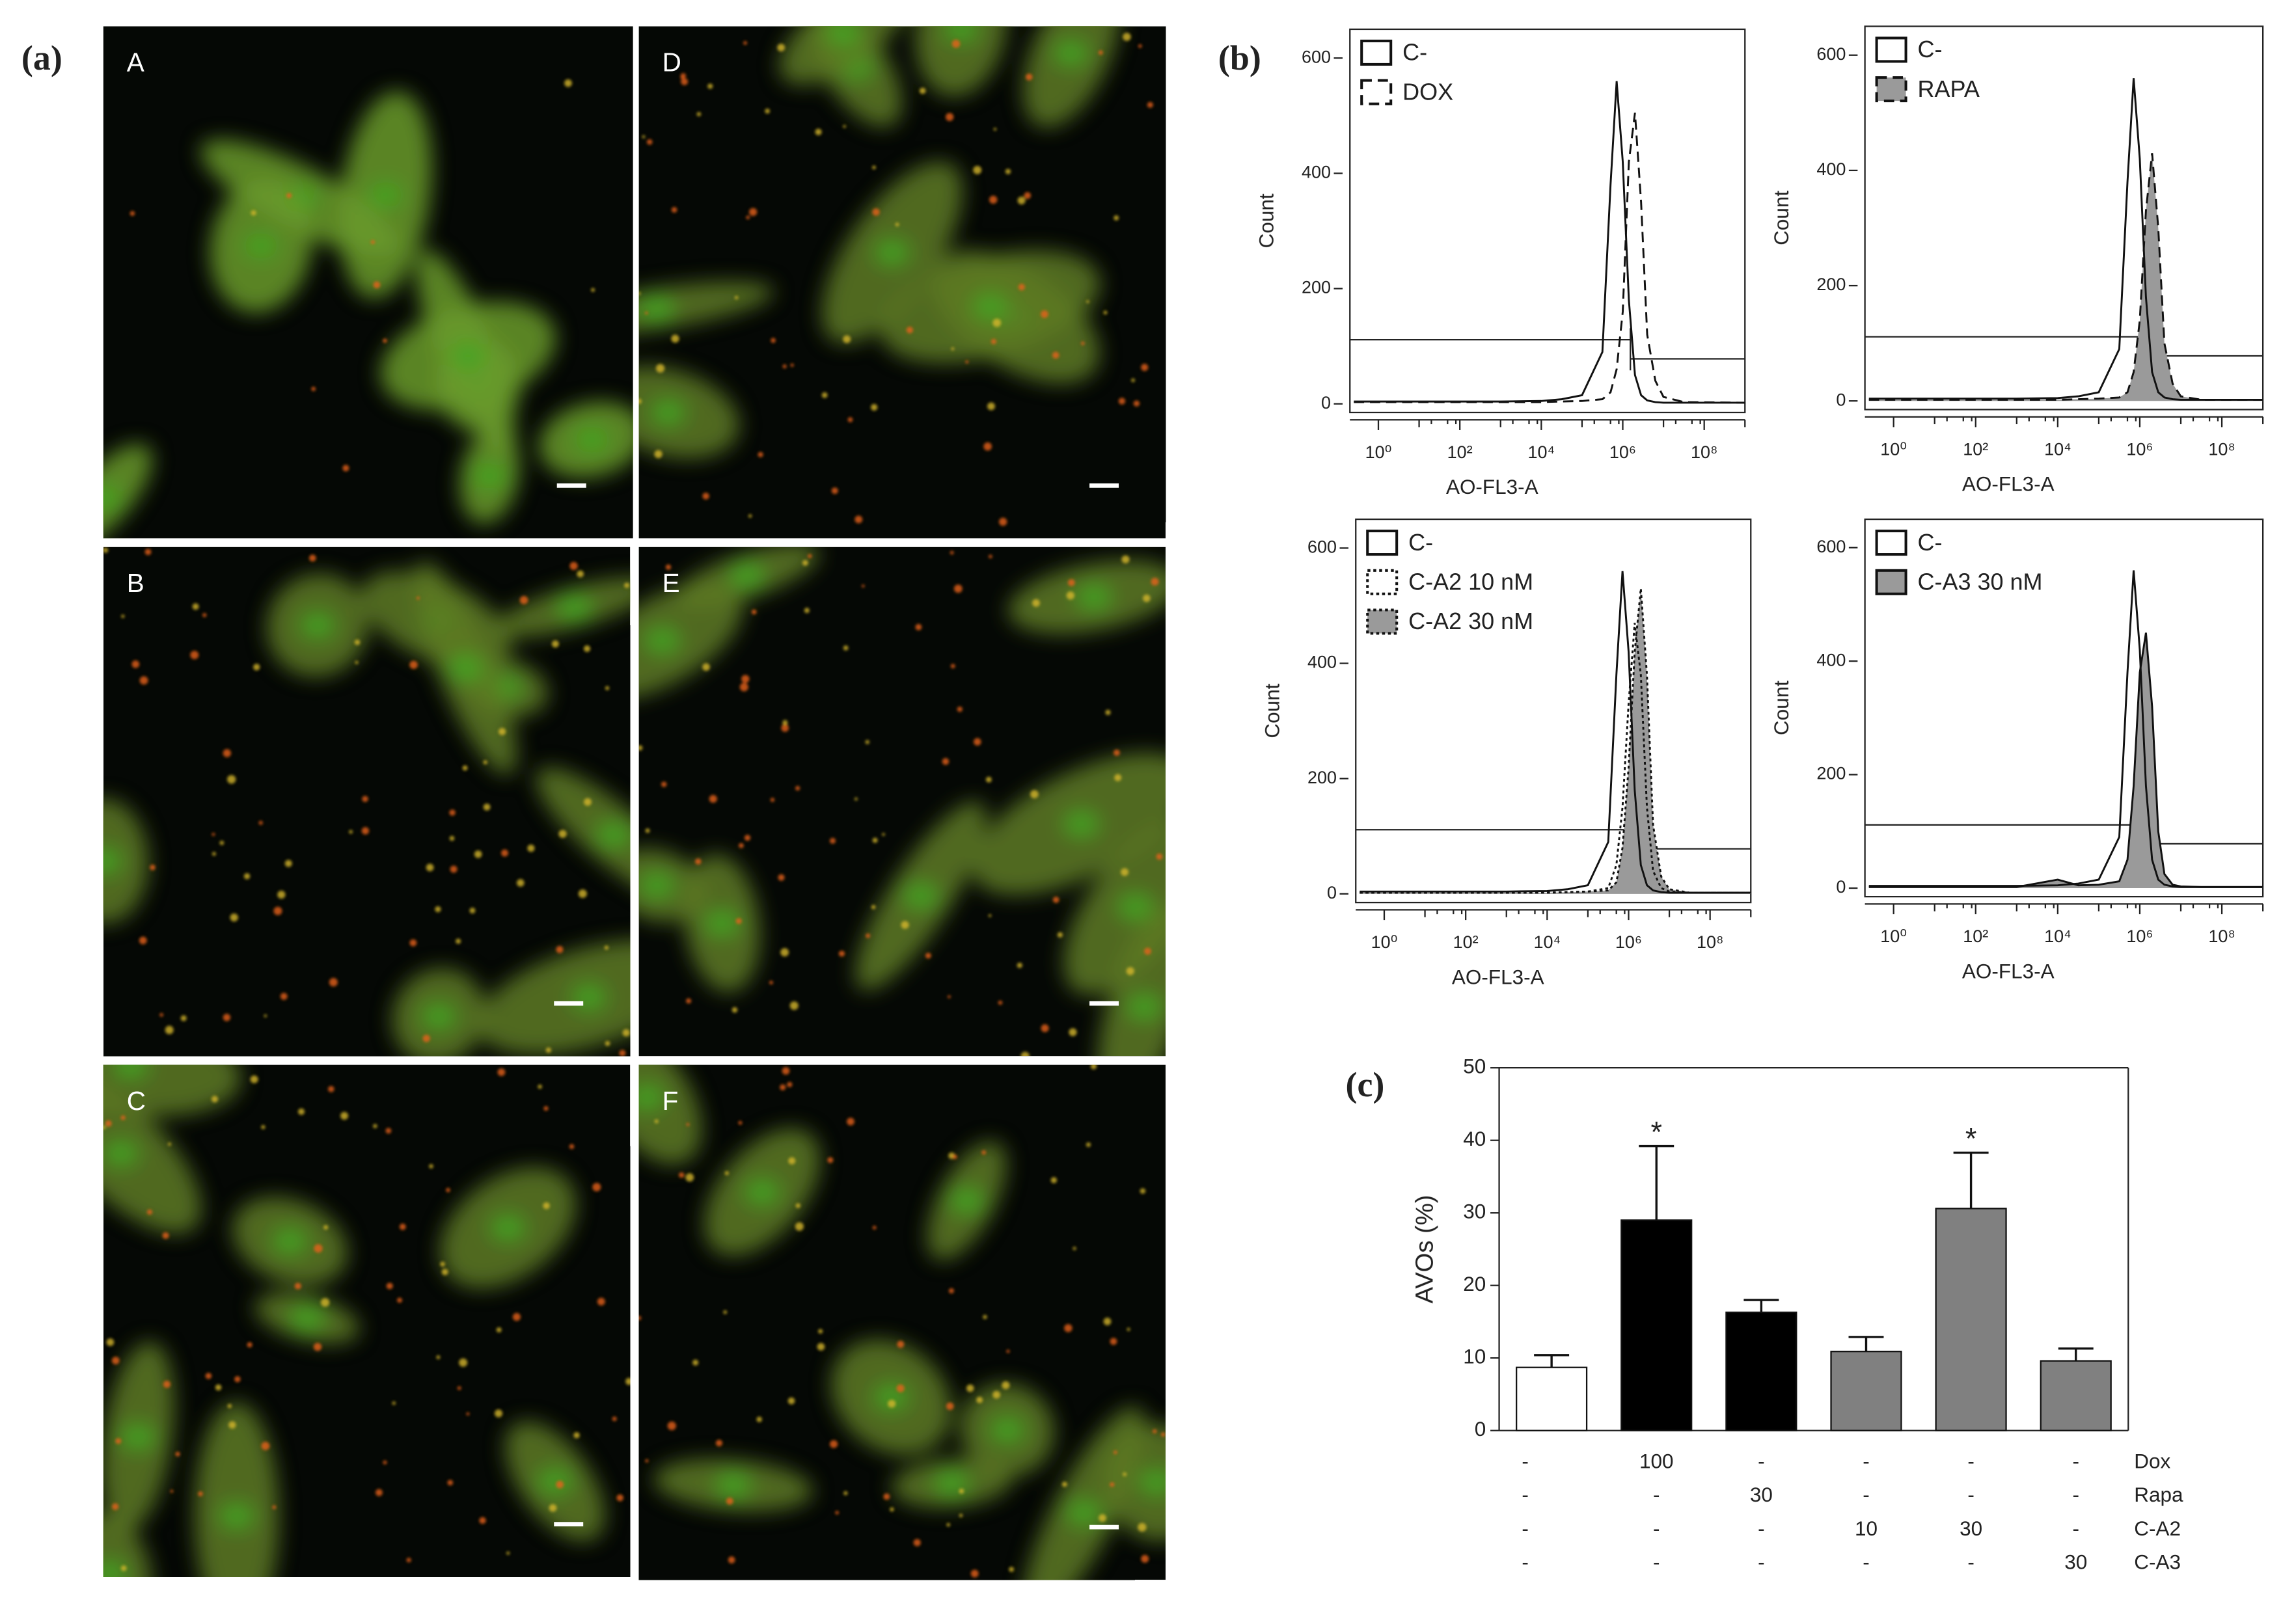 This screenshot has height=1609, width=2296. I want to click on x-tick-label: 10⁴, so click(2057, 936).